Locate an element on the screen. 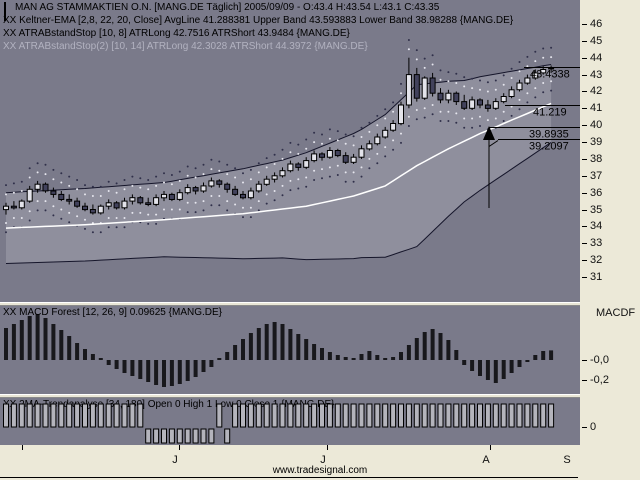  axis-tick: 31 is located at coordinates (592, 277).